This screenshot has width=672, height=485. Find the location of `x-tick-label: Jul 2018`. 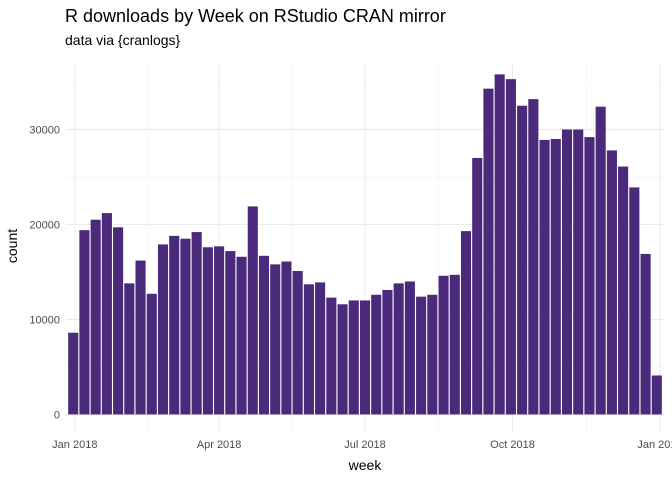

x-tick-label: Jul 2018 is located at coordinates (365, 445).